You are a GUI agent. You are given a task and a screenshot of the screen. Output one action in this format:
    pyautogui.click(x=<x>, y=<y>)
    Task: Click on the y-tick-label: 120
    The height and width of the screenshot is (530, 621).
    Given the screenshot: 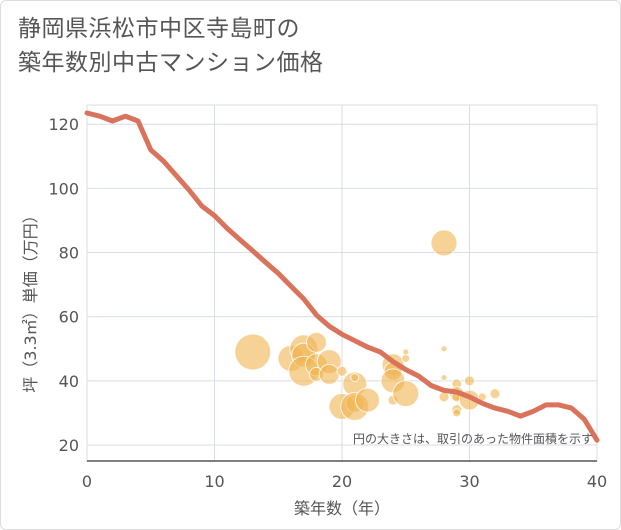 What is the action you would take?
    pyautogui.click(x=63, y=124)
    